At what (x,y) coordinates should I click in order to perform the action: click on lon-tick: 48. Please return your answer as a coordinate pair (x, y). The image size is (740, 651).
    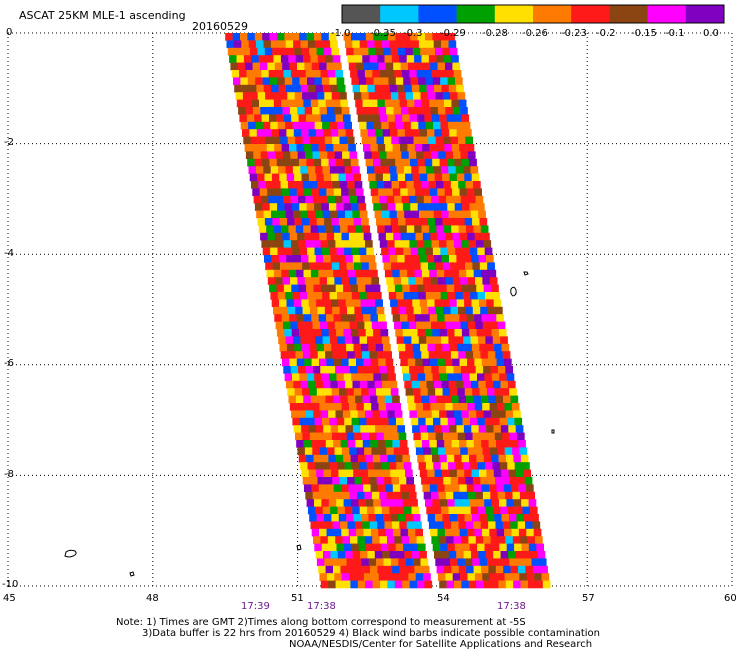
    Looking at the image, I should click on (152, 598).